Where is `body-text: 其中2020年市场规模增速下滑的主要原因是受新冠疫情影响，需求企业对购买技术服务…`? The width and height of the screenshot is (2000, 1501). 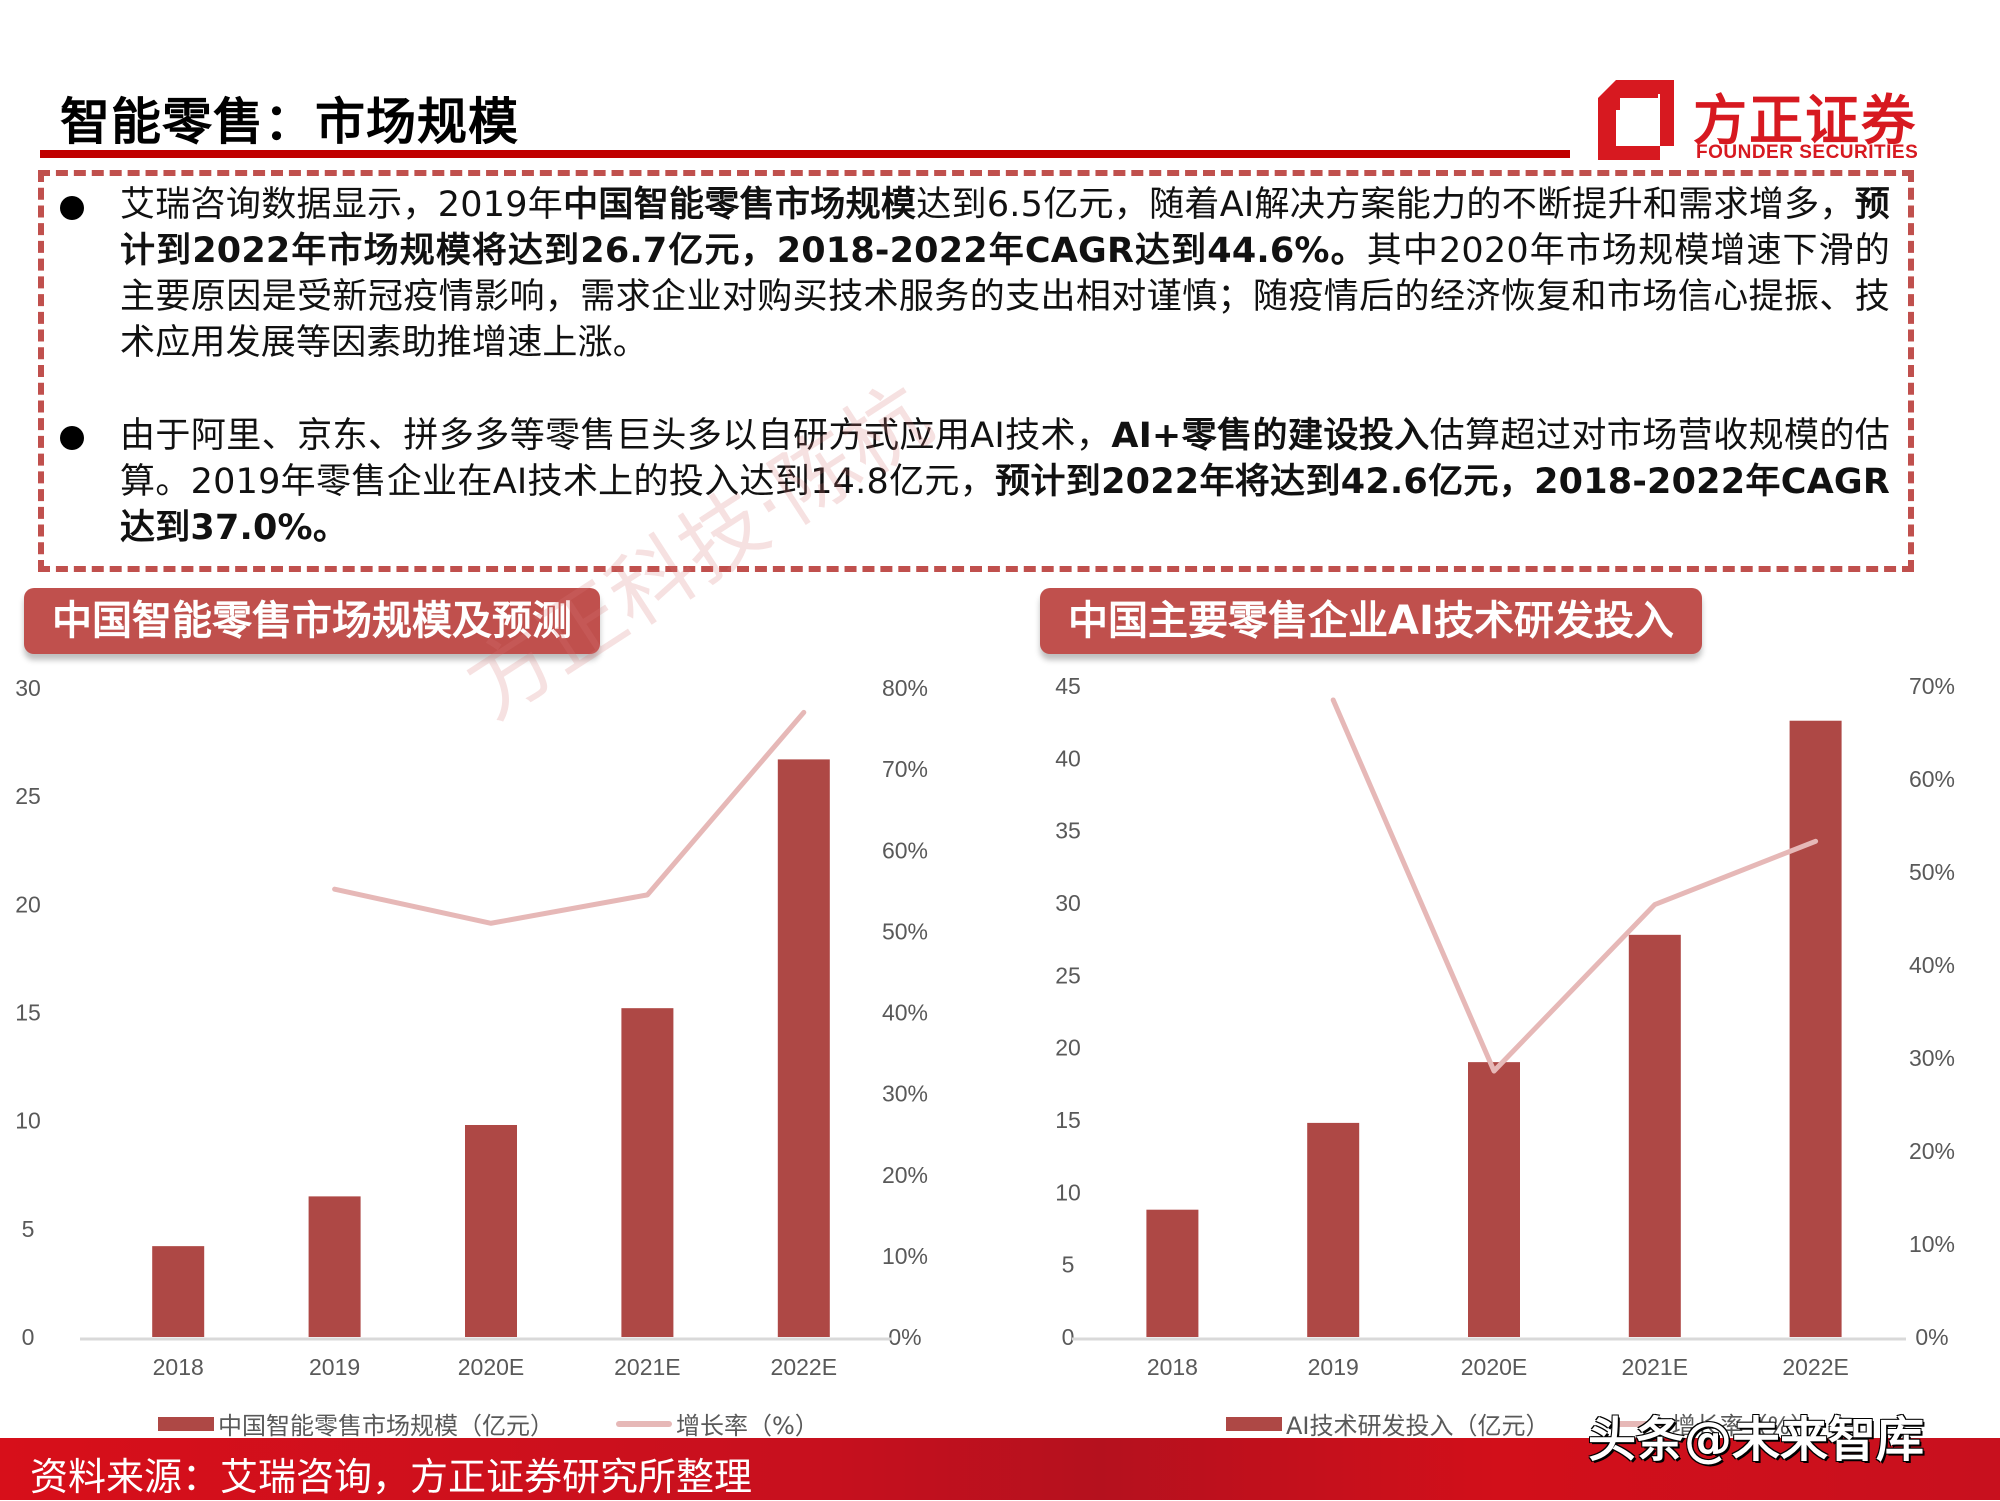
body-text: 其中2020年市场规模增速下滑的主要原因是受新冠疫情影响，需求企业对购买技术服务… is located at coordinates (1005, 297).